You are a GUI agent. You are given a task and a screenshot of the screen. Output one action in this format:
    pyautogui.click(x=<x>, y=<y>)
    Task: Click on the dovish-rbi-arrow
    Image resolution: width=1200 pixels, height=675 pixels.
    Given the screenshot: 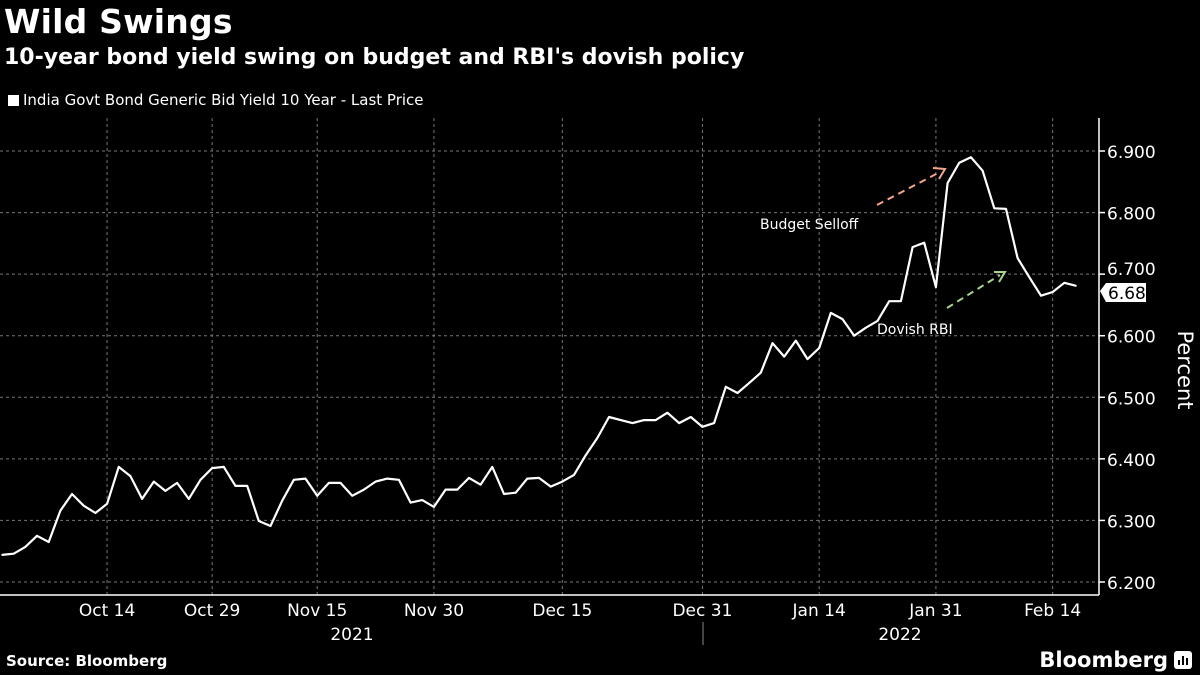 What is the action you would take?
    pyautogui.click(x=973, y=291)
    